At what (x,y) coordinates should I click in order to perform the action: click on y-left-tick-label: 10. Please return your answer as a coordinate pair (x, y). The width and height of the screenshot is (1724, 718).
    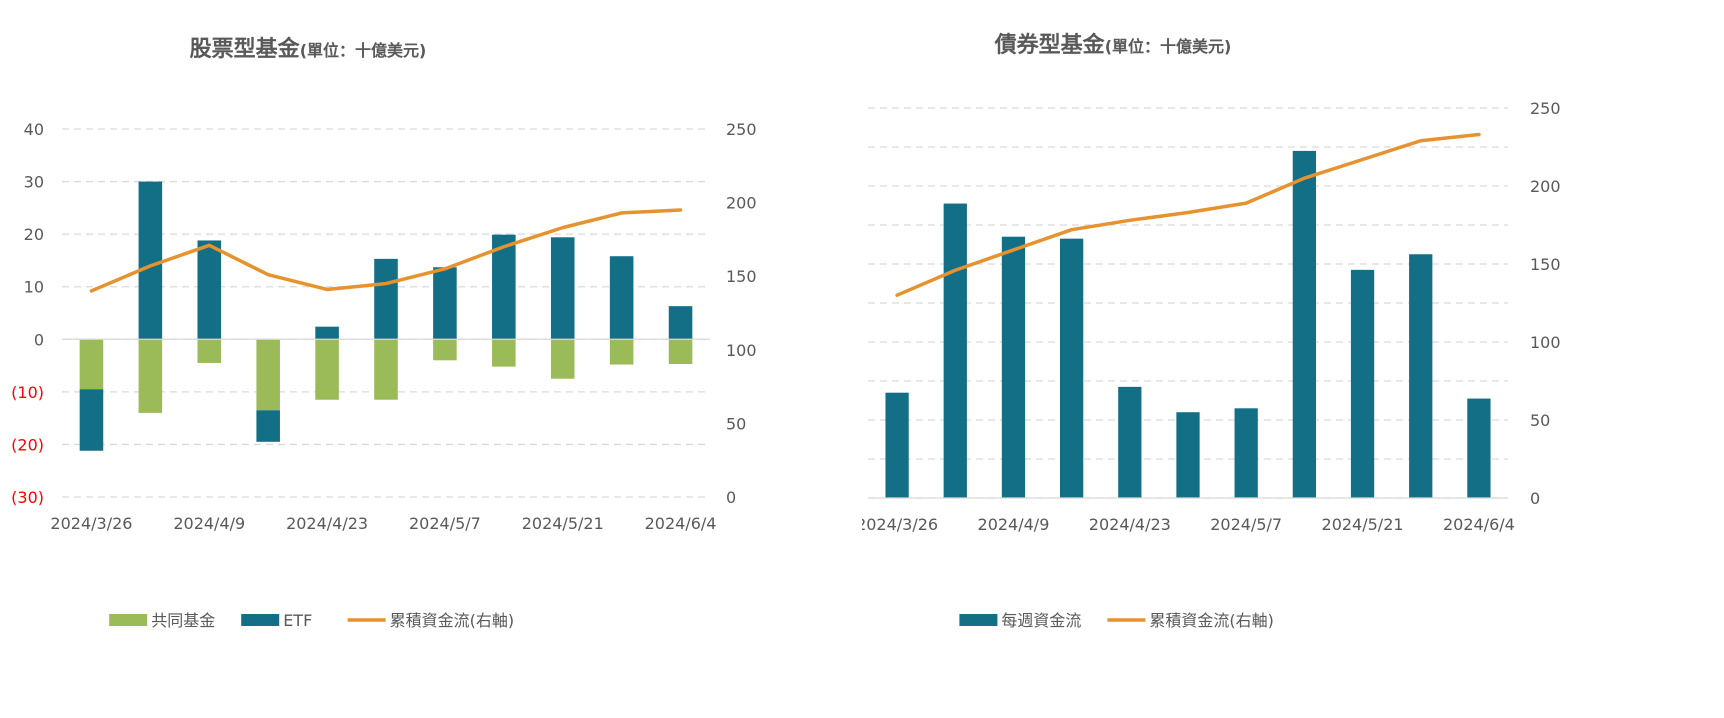
    Looking at the image, I should click on (34, 287).